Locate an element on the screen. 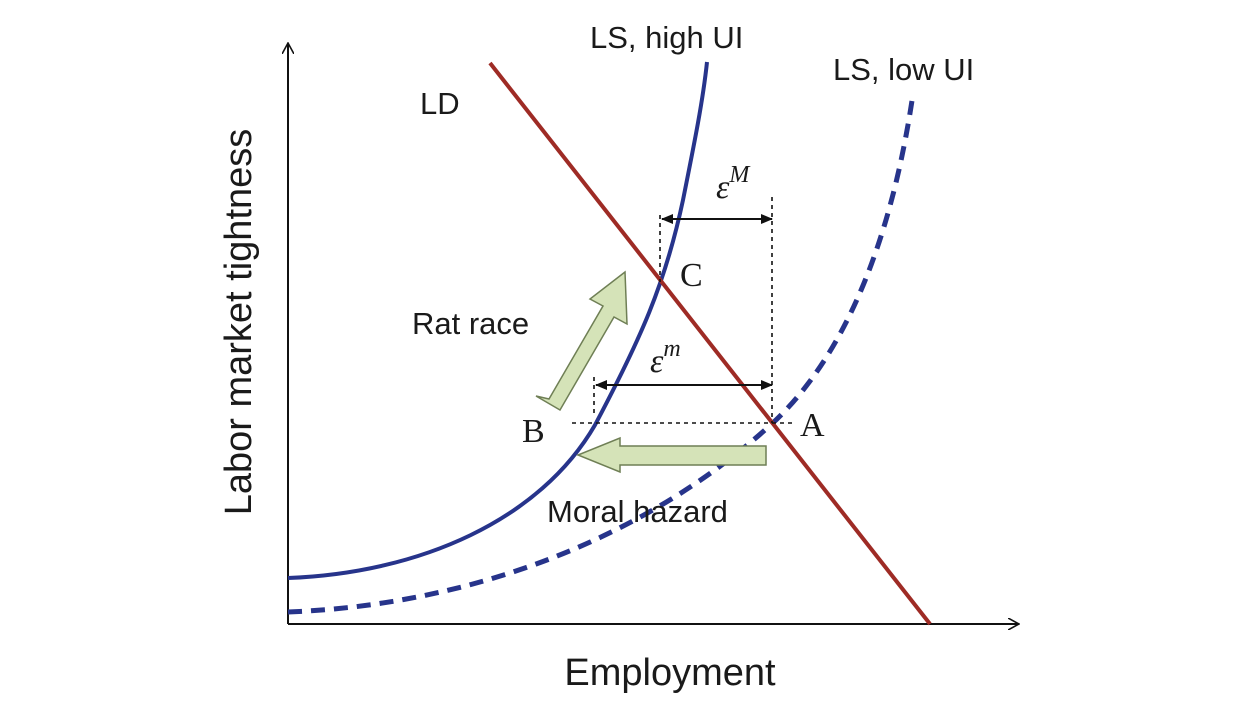  point-c-label: C is located at coordinates (691, 275).